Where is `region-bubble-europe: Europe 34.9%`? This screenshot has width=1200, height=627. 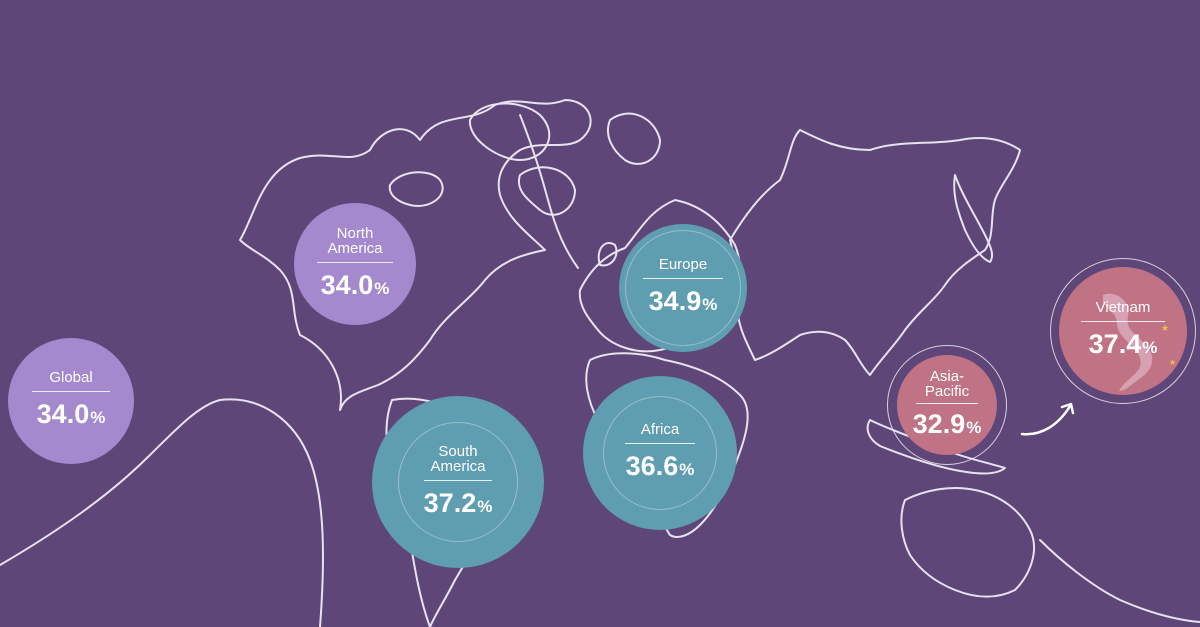 region-bubble-europe: Europe 34.9% is located at coordinates (683, 288).